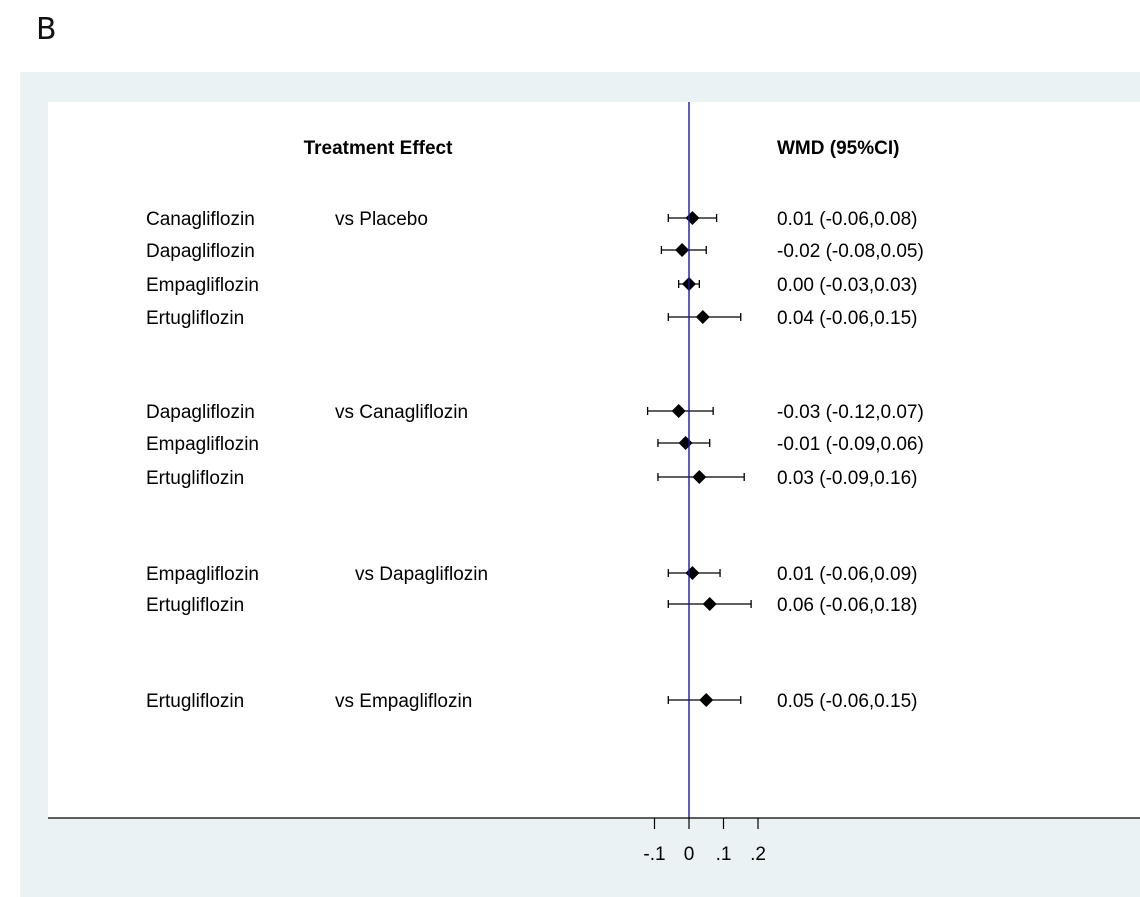 This screenshot has height=897, width=1140. What do you see at coordinates (535, 251) in the screenshot?
I see `forest-row: Dapagliflozin -0.02 (-0.08,0.05)` at bounding box center [535, 251].